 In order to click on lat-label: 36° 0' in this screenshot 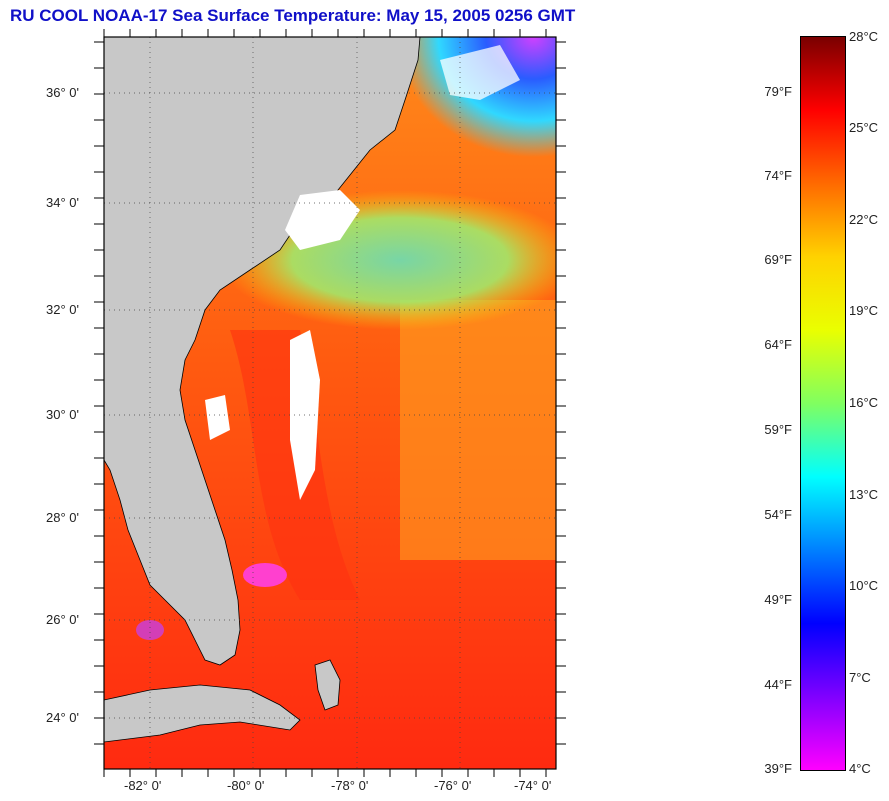, I will do `click(62, 92)`.